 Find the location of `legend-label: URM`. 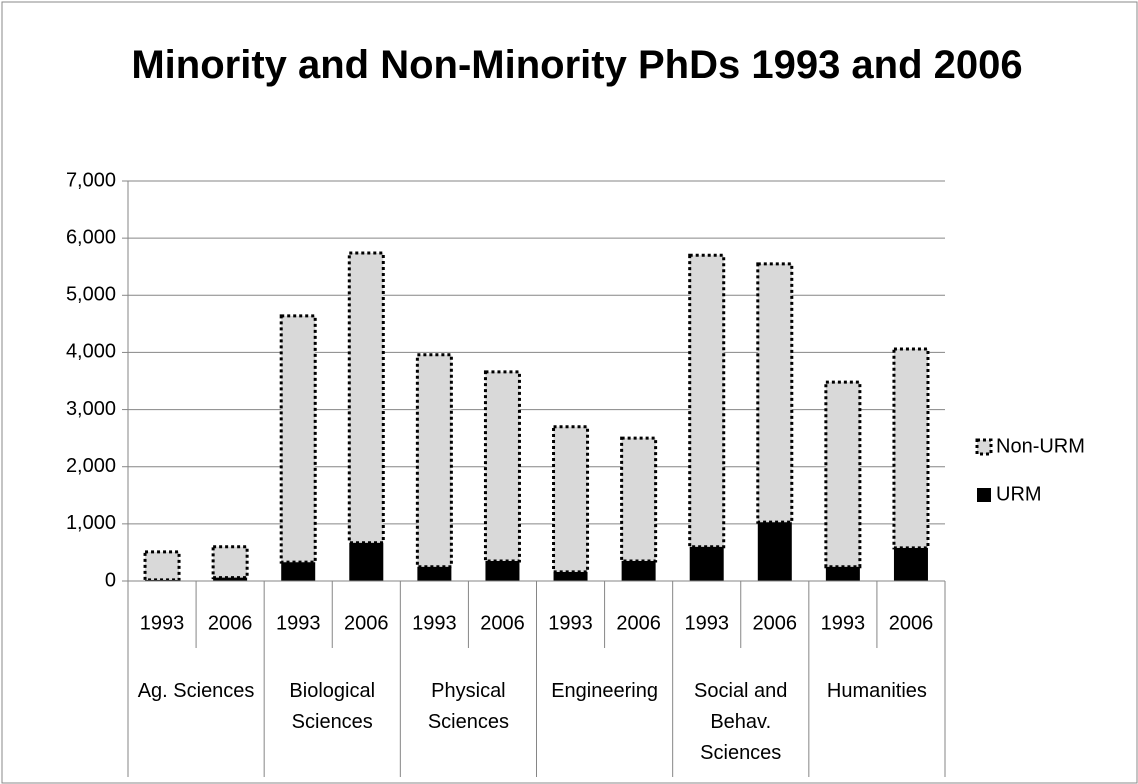

legend-label: URM is located at coordinates (1019, 494).